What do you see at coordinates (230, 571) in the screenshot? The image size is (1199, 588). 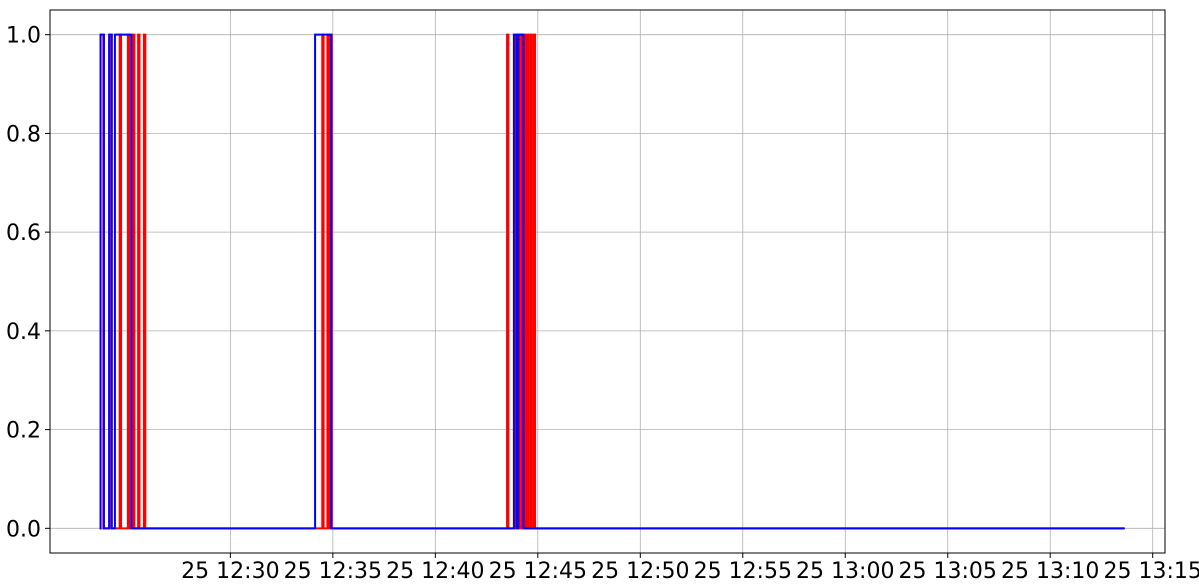 I see `x-tick-label: 25 12:30` at bounding box center [230, 571].